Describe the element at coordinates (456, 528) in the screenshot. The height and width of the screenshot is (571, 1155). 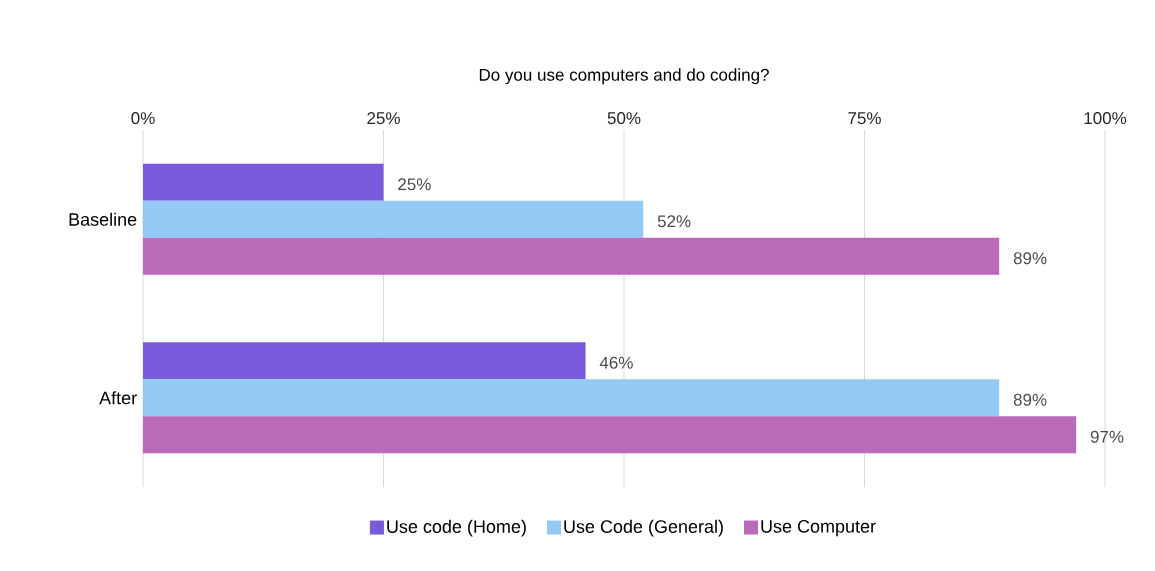
I see `legend-label: Use code (Home)` at that location.